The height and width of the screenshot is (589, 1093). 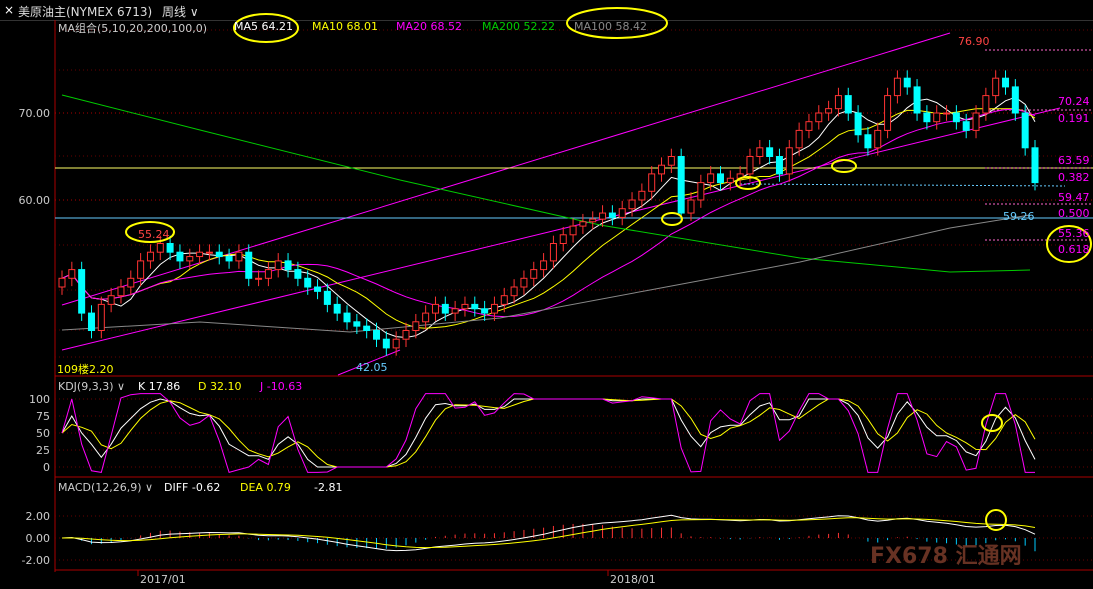 I want to click on left-high-label: 55.24, so click(x=154, y=234).